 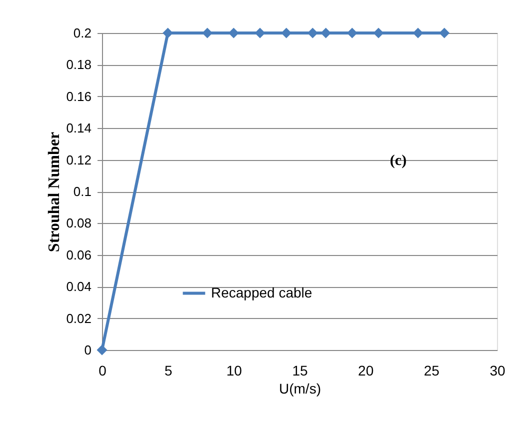 What do you see at coordinates (234, 370) in the screenshot?
I see `x-tick-label: 10` at bounding box center [234, 370].